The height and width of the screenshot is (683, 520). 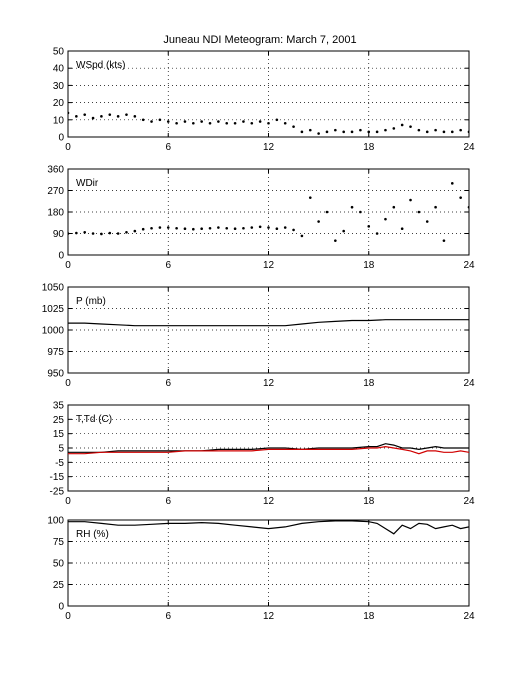 What do you see at coordinates (55, 352) in the screenshot?
I see `y-tick-label: 975` at bounding box center [55, 352].